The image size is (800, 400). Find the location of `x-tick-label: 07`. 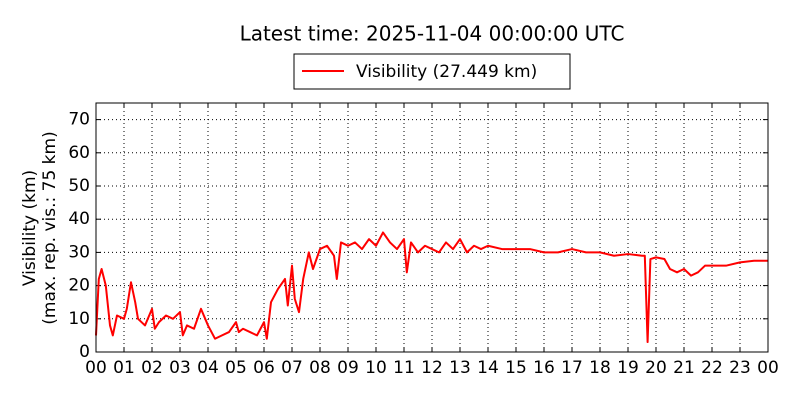

x-tick-label: 07 is located at coordinates (292, 368).